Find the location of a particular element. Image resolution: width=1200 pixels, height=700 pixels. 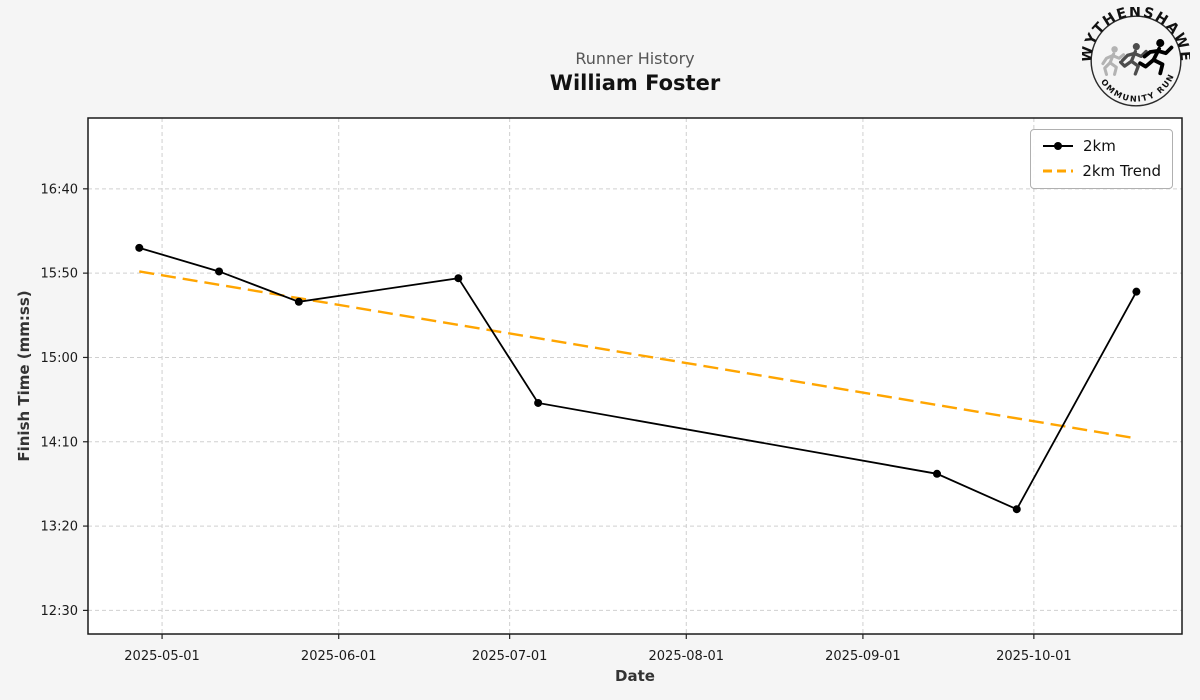

legend-label: 2km is located at coordinates (1099, 146).